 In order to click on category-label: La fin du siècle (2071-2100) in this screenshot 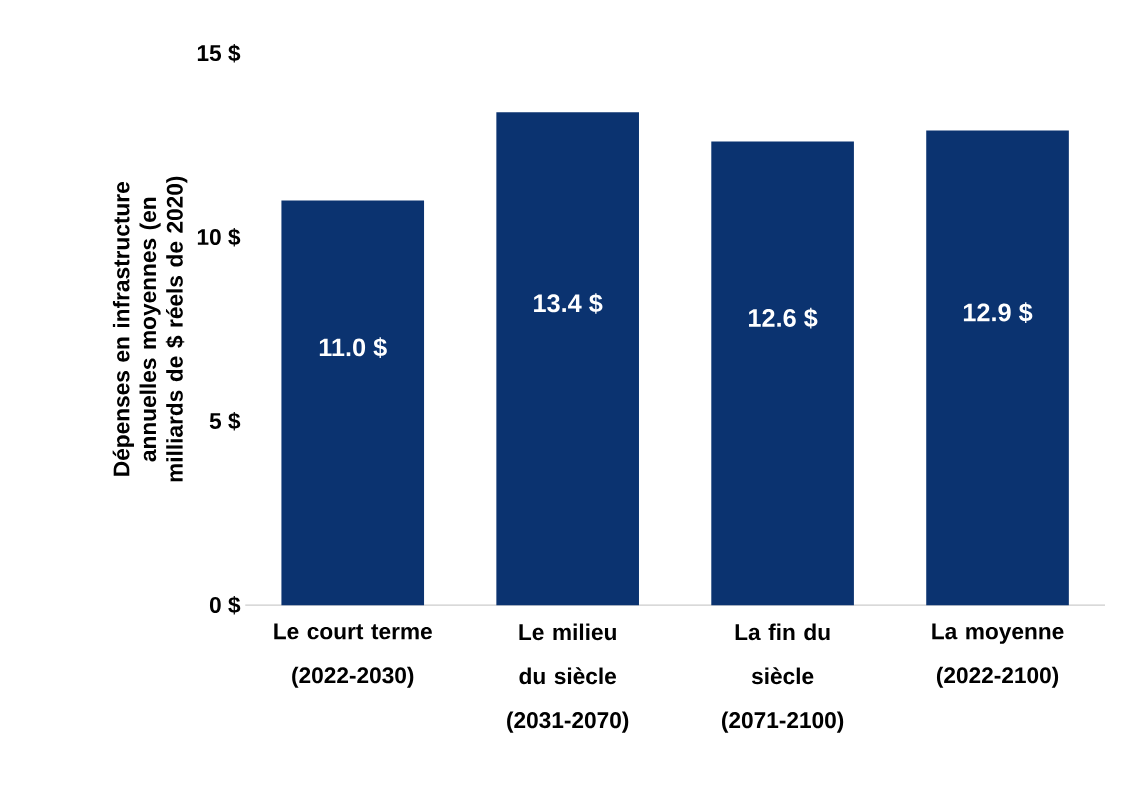, I will do `click(783, 678)`.